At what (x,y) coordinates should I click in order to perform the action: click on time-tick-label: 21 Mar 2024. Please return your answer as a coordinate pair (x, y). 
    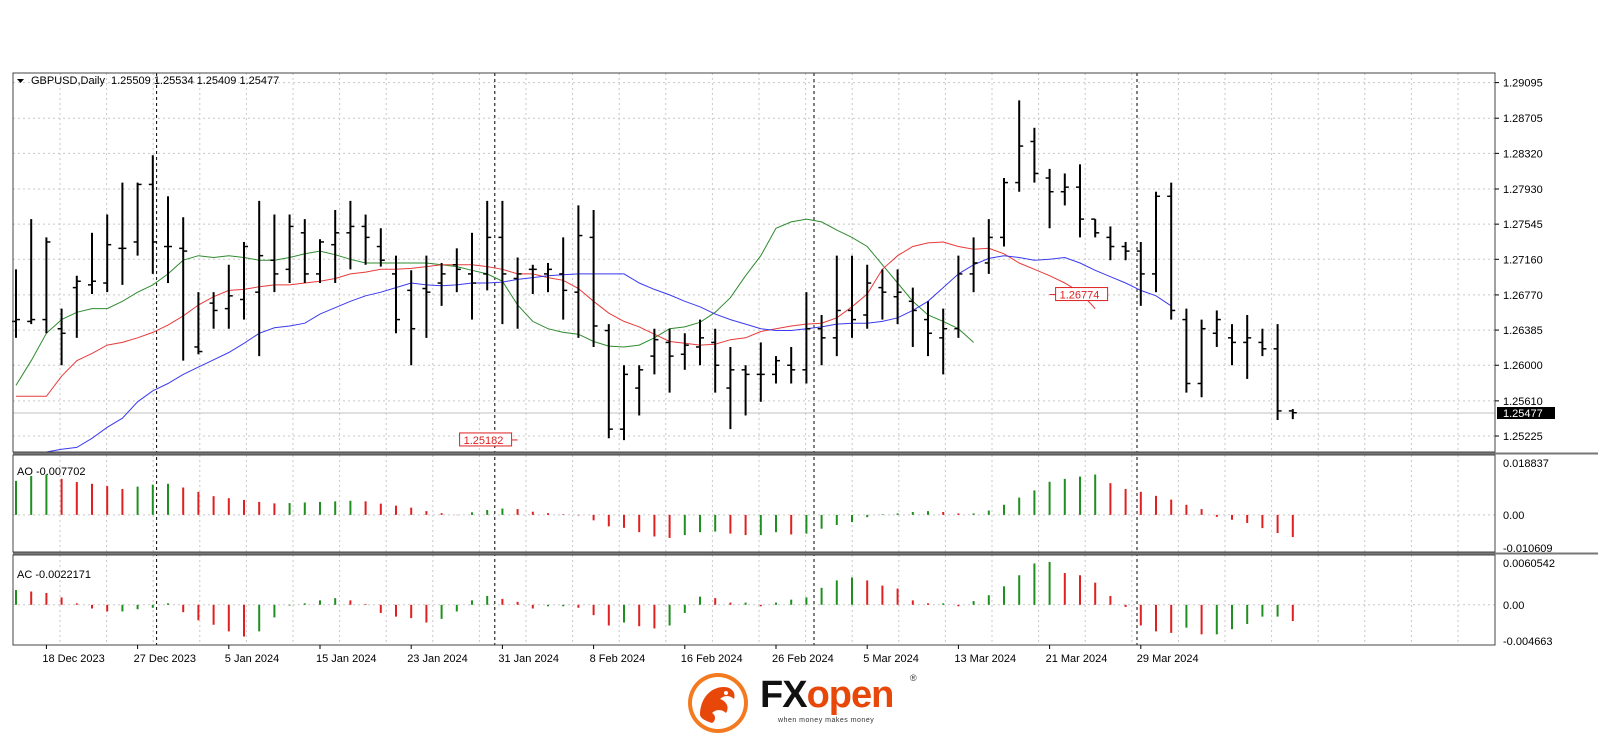
    Looking at the image, I should click on (1077, 659).